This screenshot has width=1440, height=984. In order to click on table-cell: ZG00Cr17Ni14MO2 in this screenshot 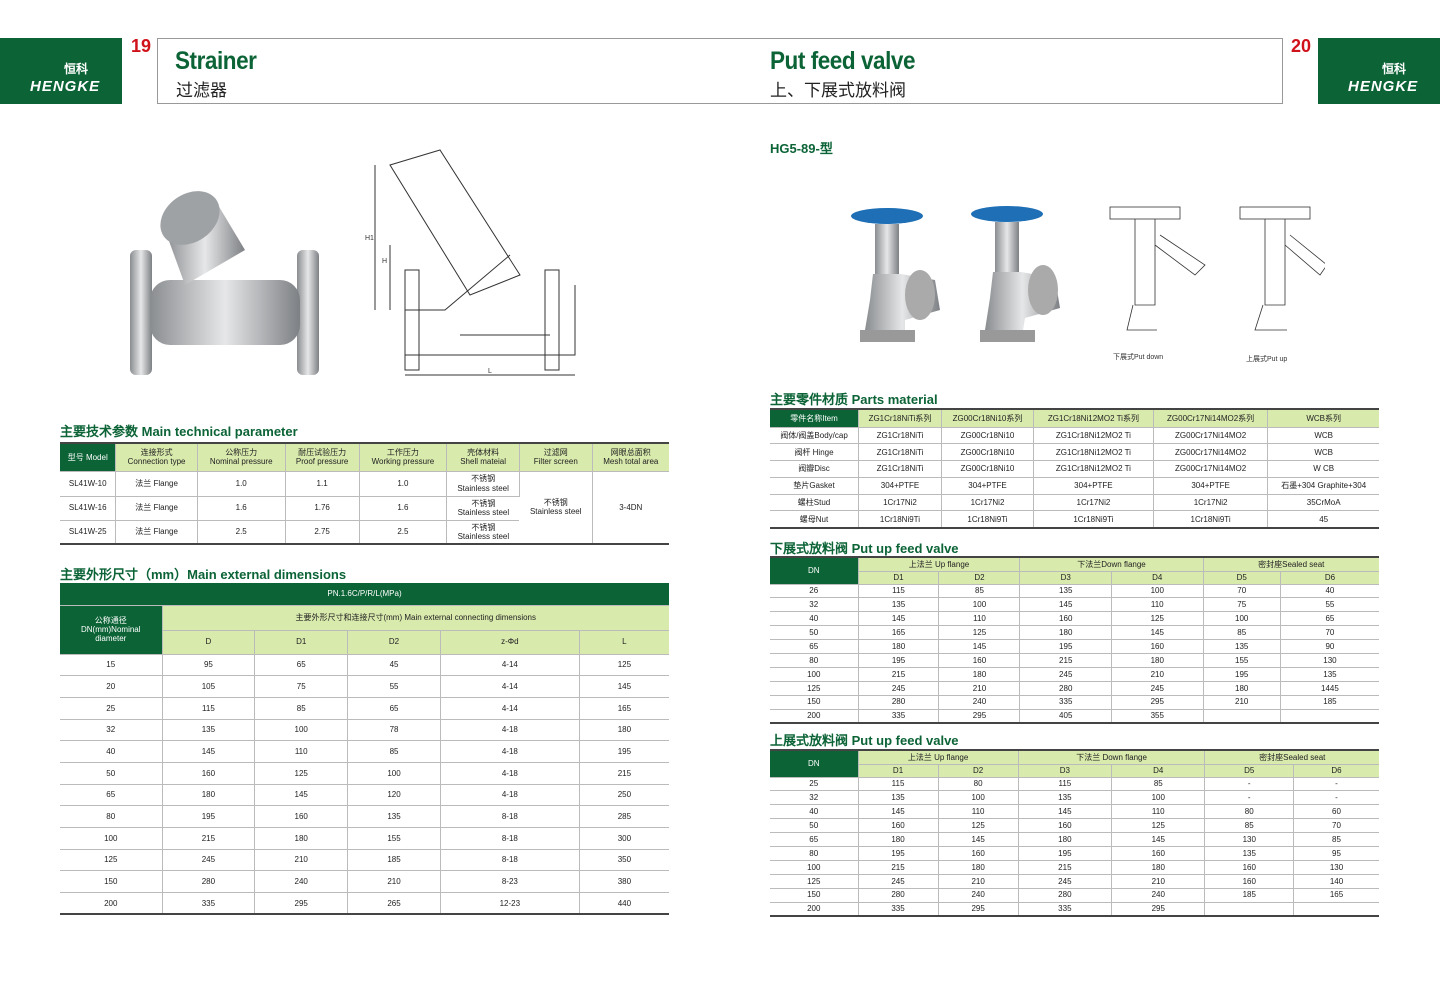, I will do `click(1211, 436)`.